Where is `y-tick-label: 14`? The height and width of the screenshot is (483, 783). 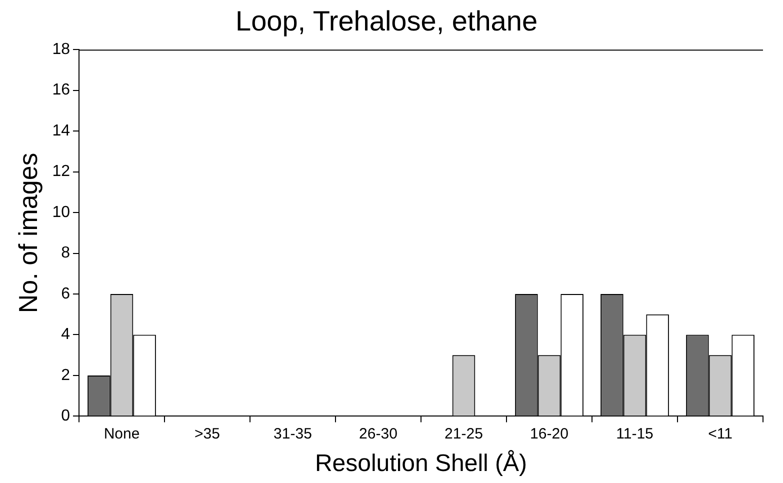 y-tick-label: 14 is located at coordinates (61, 131).